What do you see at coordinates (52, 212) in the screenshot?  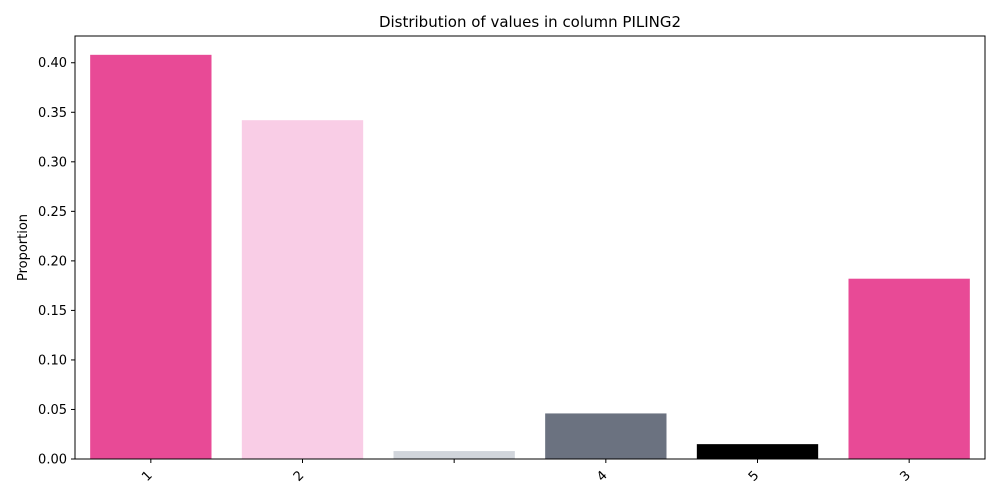 I see `y-tick-label: 0.25` at bounding box center [52, 212].